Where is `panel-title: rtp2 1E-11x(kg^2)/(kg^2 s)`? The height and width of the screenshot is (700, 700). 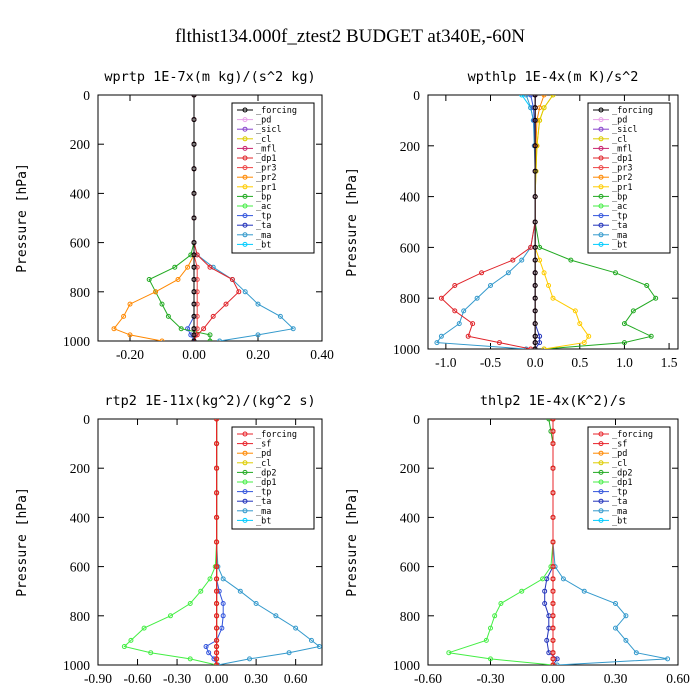 panel-title: rtp2 1E-11x(kg^2)/(kg^2 s) is located at coordinates (209, 401).